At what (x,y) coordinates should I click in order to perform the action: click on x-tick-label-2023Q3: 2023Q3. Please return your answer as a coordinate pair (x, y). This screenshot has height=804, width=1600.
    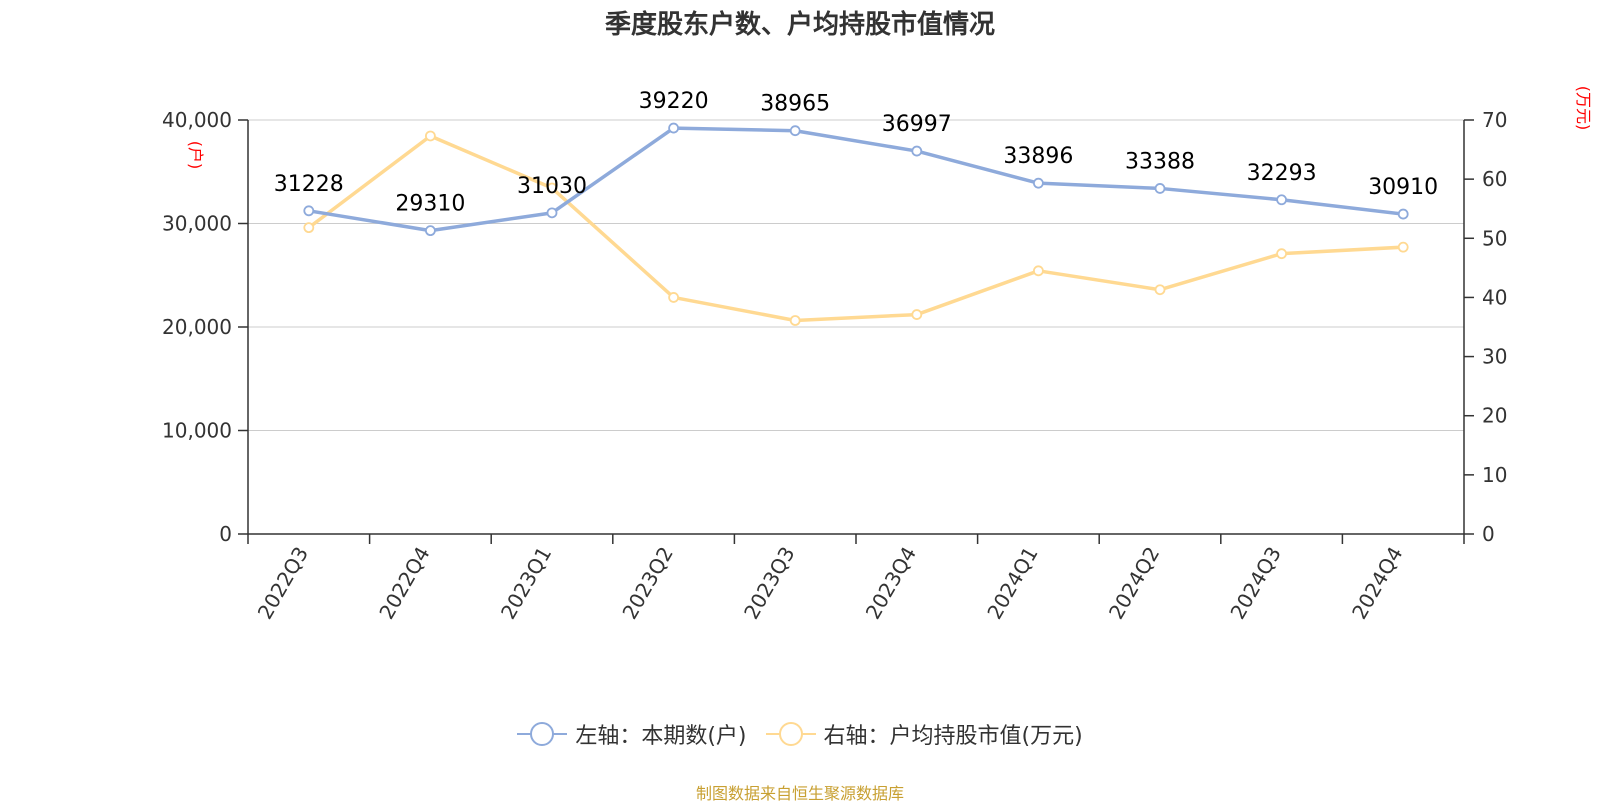
    Looking at the image, I should click on (769, 583).